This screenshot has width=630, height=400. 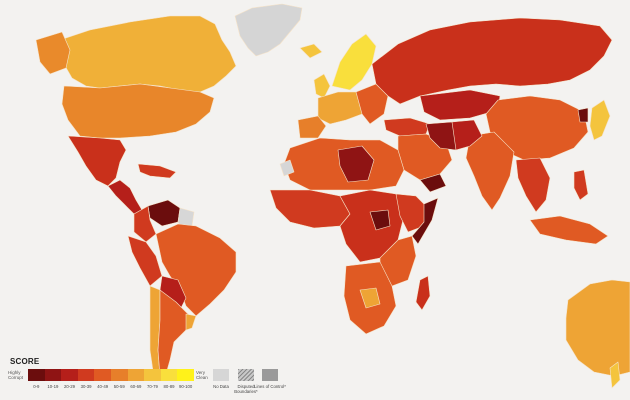 What do you see at coordinates (145, 261) in the screenshot?
I see `region-peru` at bounding box center [145, 261].